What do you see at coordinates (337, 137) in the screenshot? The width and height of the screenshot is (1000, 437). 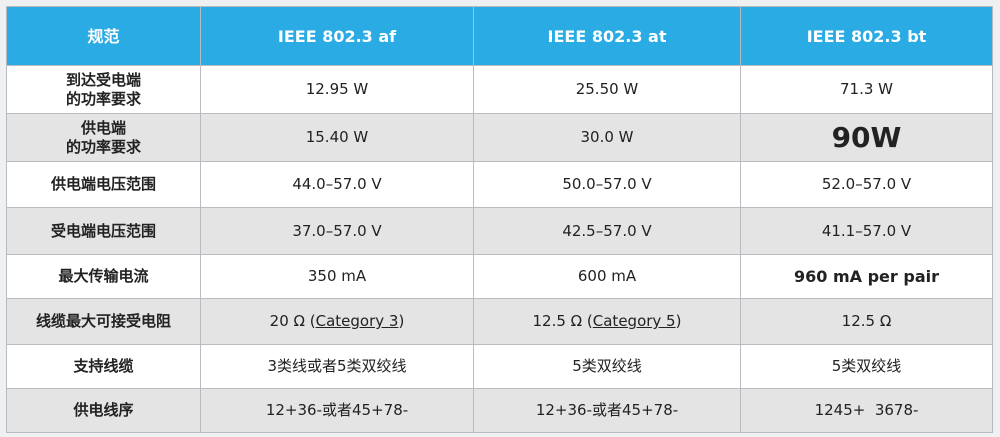 I see `table-cell: 15.40 W` at bounding box center [337, 137].